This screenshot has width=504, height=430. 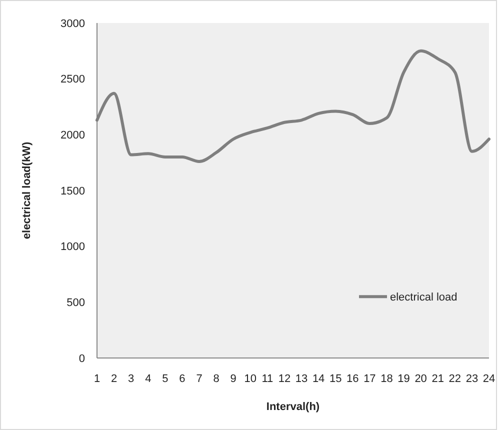 I want to click on y-tick-label: 500, so click(x=75, y=303).